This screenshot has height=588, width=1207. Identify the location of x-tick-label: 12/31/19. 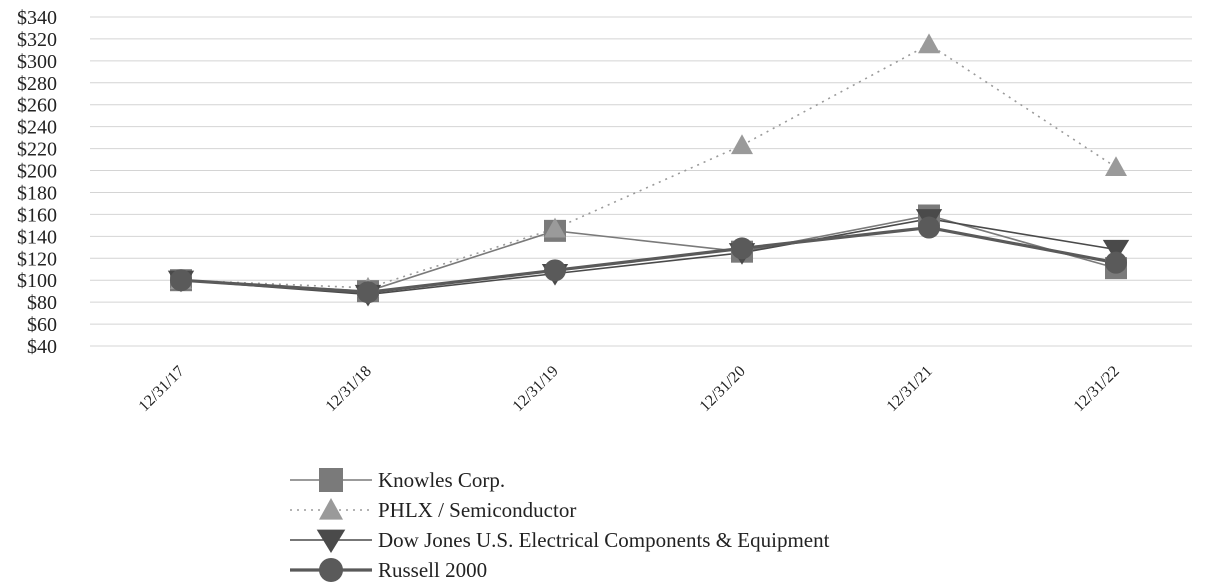
(536, 389).